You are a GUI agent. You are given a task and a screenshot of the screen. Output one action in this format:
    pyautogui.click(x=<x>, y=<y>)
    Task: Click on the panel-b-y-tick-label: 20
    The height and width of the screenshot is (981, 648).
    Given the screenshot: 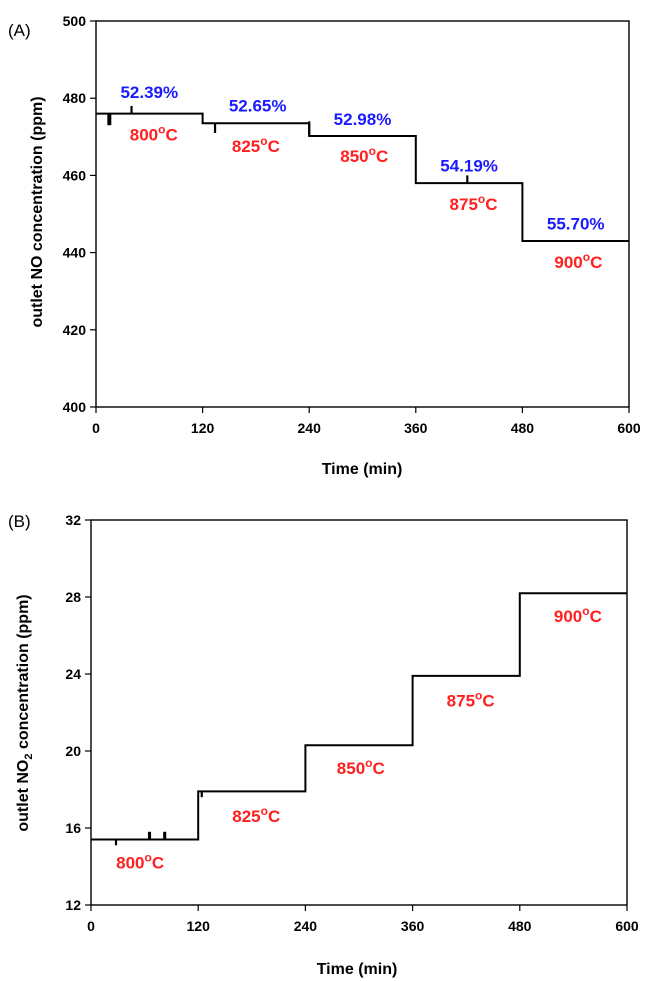 What is the action you would take?
    pyautogui.click(x=73, y=751)
    